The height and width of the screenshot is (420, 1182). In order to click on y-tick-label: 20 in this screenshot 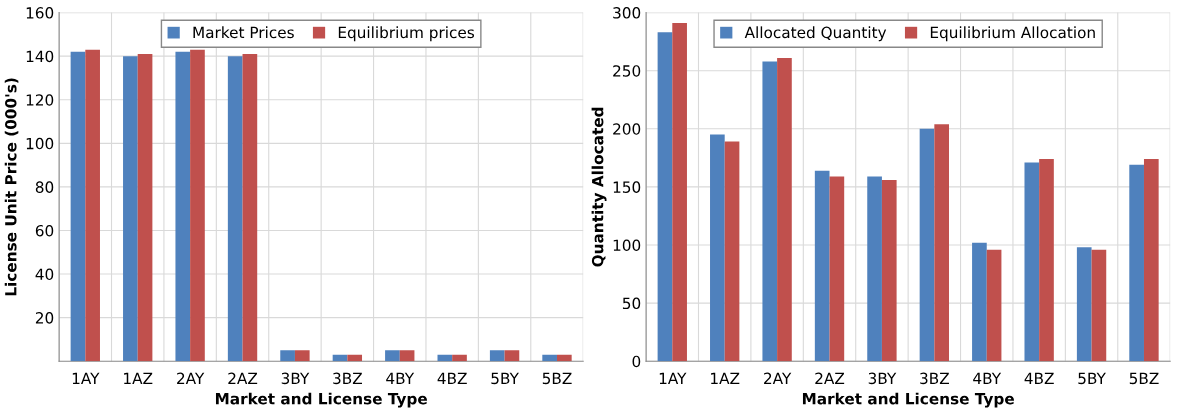, I will do `click(44, 318)`.